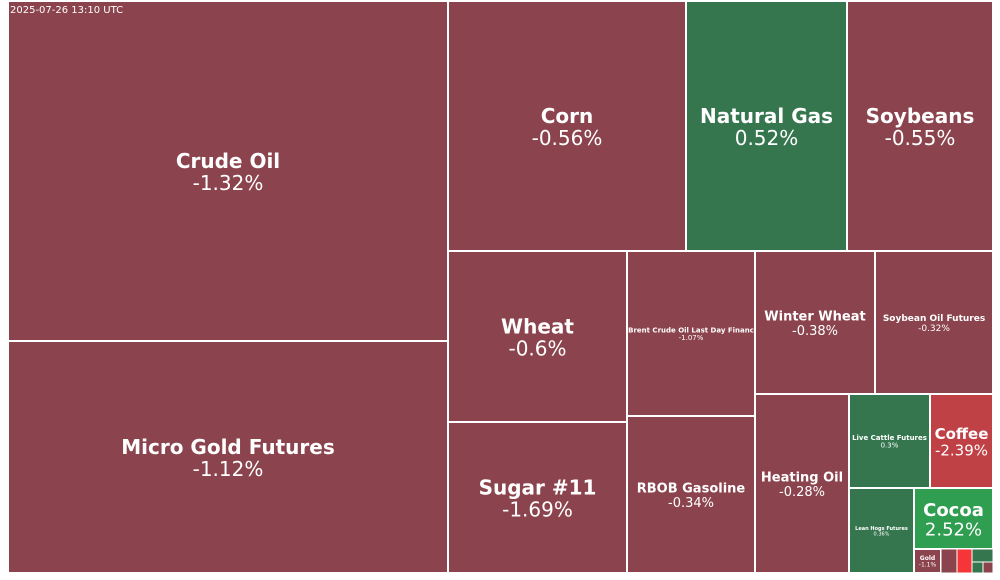  I want to click on tile-change: 0.3%, so click(890, 446).